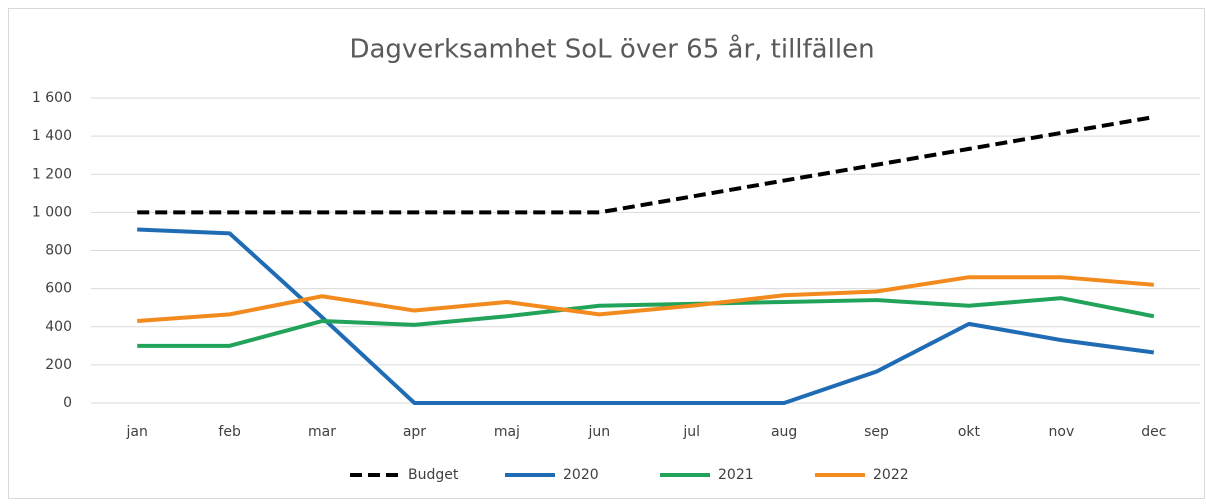 This screenshot has height=504, width=1206. What do you see at coordinates (58, 327) in the screenshot?
I see `y-tick-label: 400` at bounding box center [58, 327].